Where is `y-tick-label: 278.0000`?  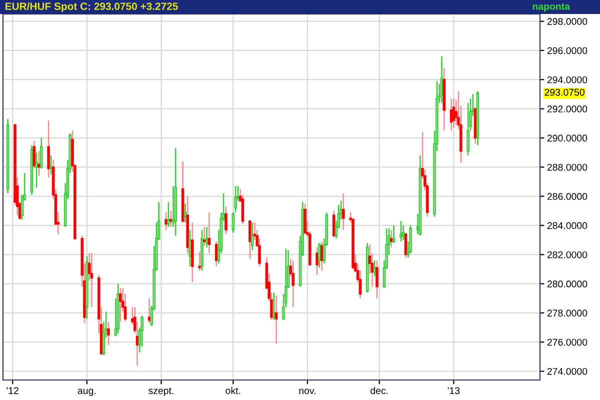 y-tick-label: 278.0000 is located at coordinates (567, 313).